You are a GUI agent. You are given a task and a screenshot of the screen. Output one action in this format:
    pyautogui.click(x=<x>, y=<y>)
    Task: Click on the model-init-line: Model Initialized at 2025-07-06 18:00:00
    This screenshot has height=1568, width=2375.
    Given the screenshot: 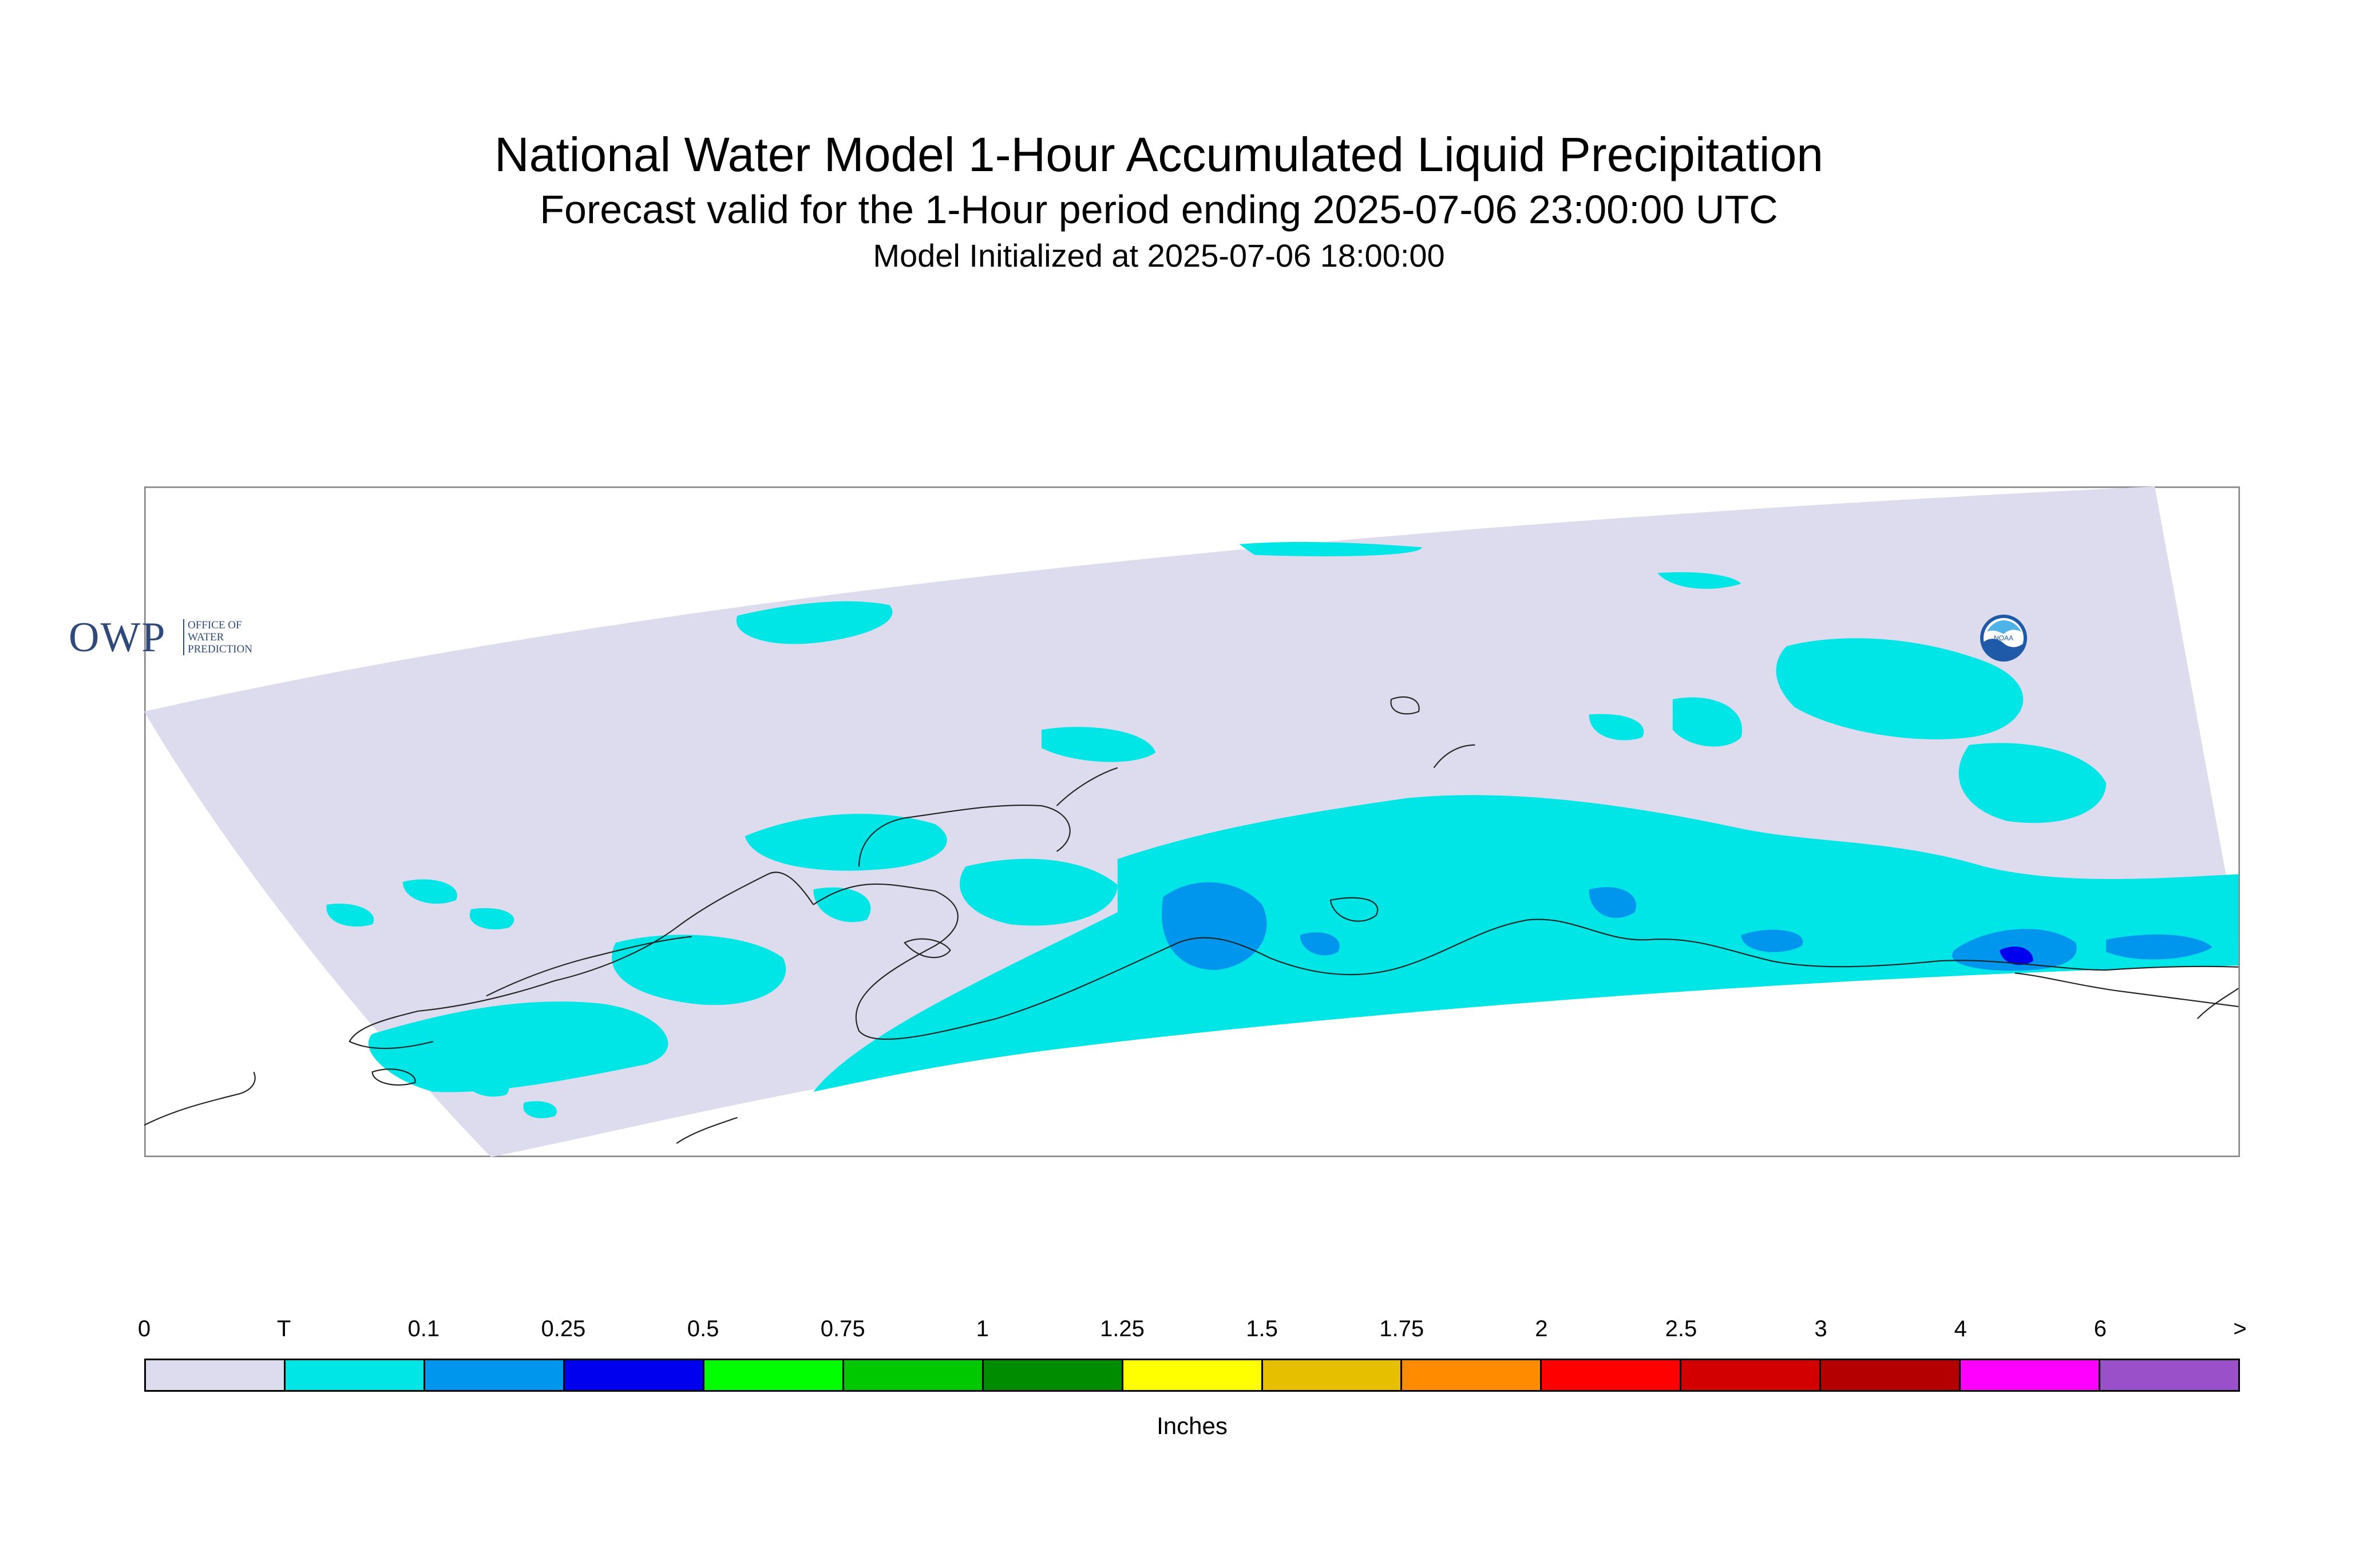 What is the action you would take?
    pyautogui.click(x=1159, y=255)
    